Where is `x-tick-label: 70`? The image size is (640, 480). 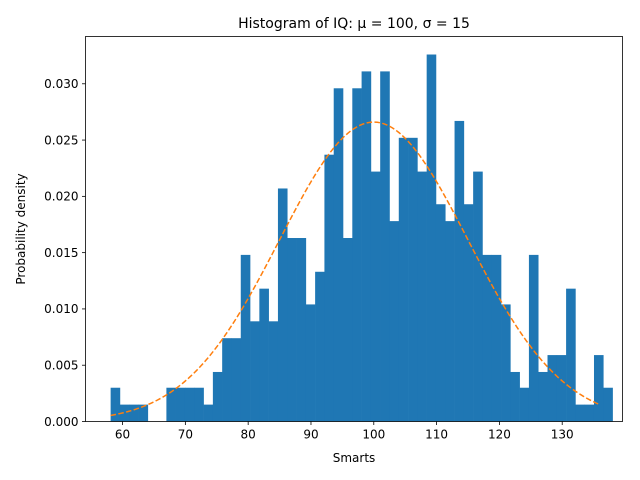 x-tick-label: 70 is located at coordinates (185, 435).